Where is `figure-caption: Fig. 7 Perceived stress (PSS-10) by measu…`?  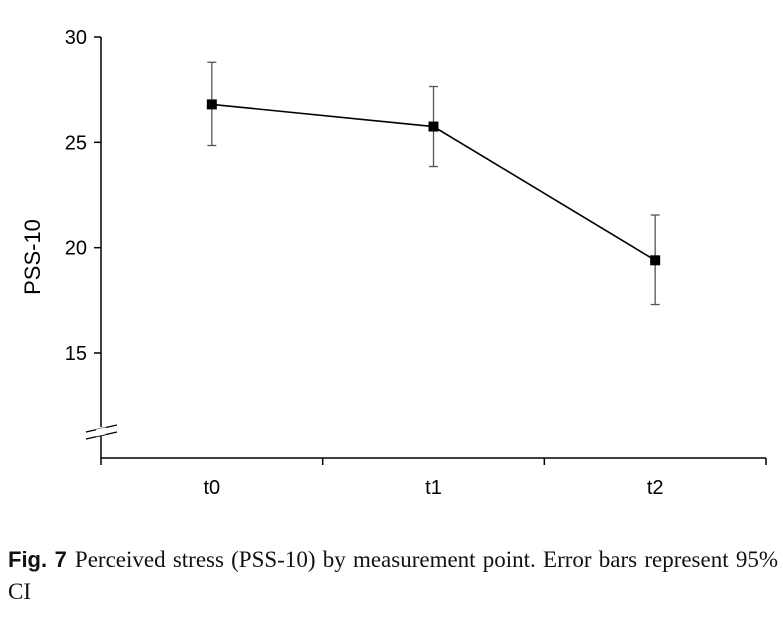 figure-caption: Fig. 7 Perceived stress (PSS-10) by measu… is located at coordinates (393, 576).